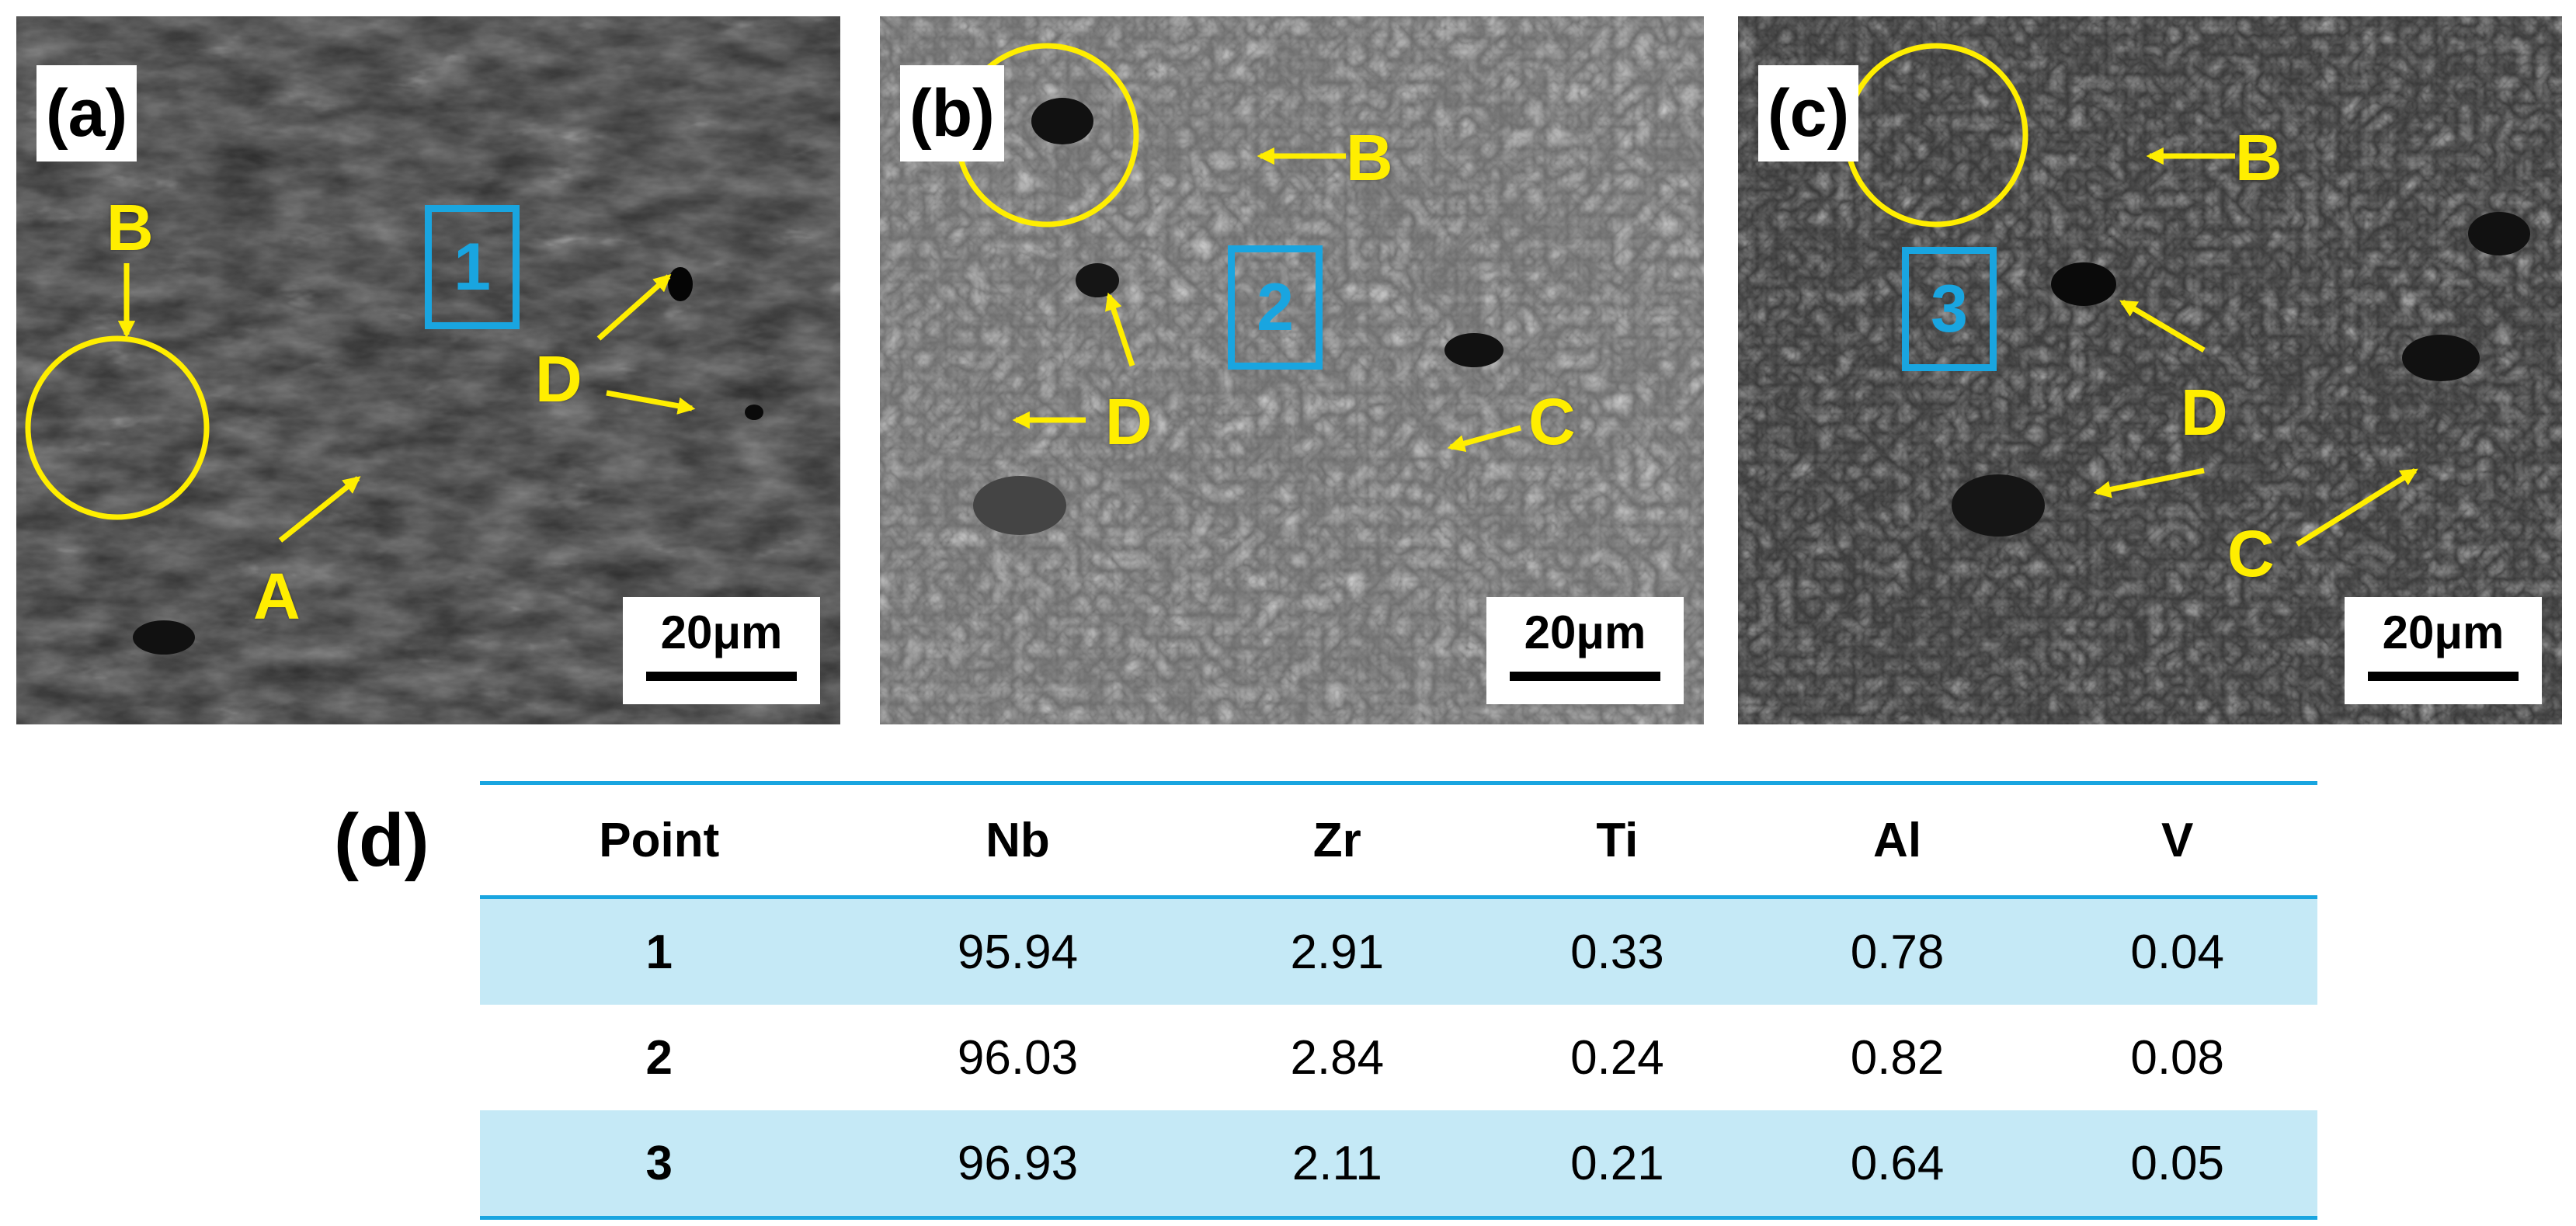 This screenshot has height=1226, width=2576. What do you see at coordinates (1275, 307) in the screenshot?
I see `point-box-2: 2` at bounding box center [1275, 307].